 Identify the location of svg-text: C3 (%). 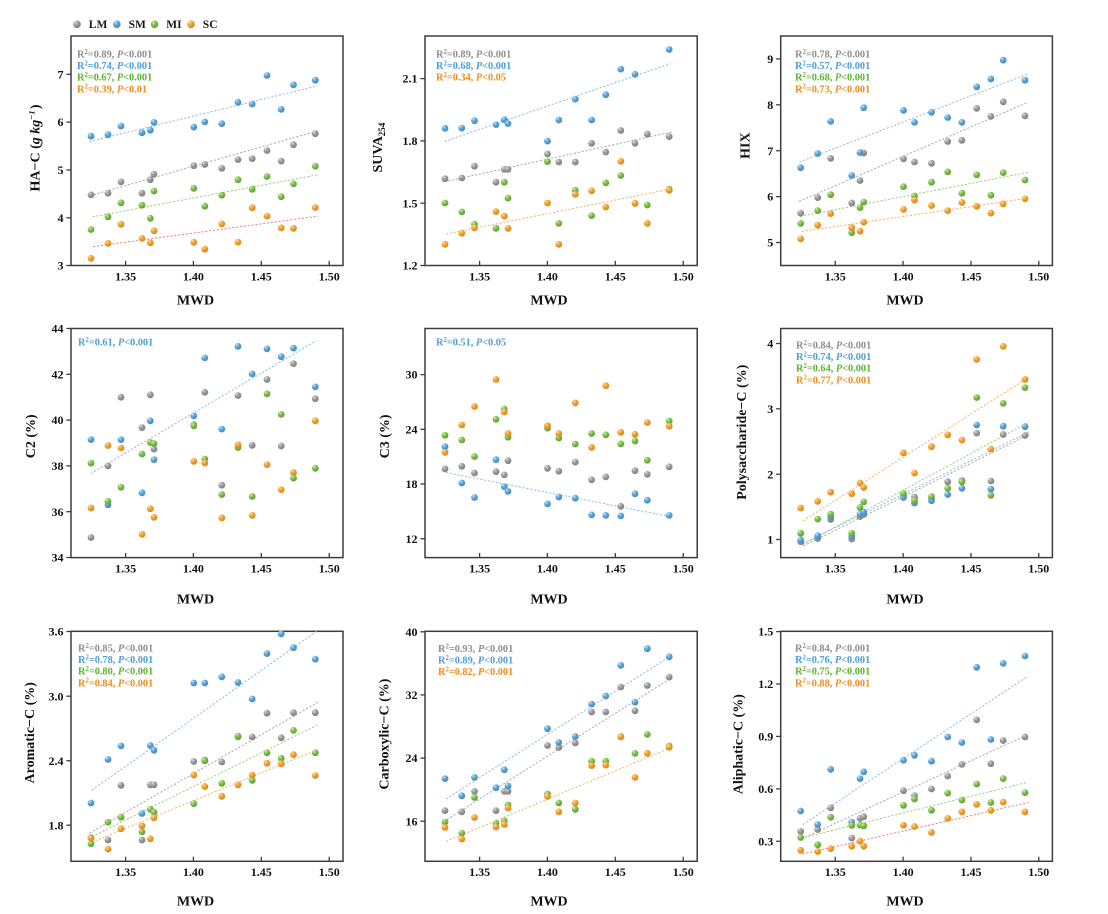
(385, 436).